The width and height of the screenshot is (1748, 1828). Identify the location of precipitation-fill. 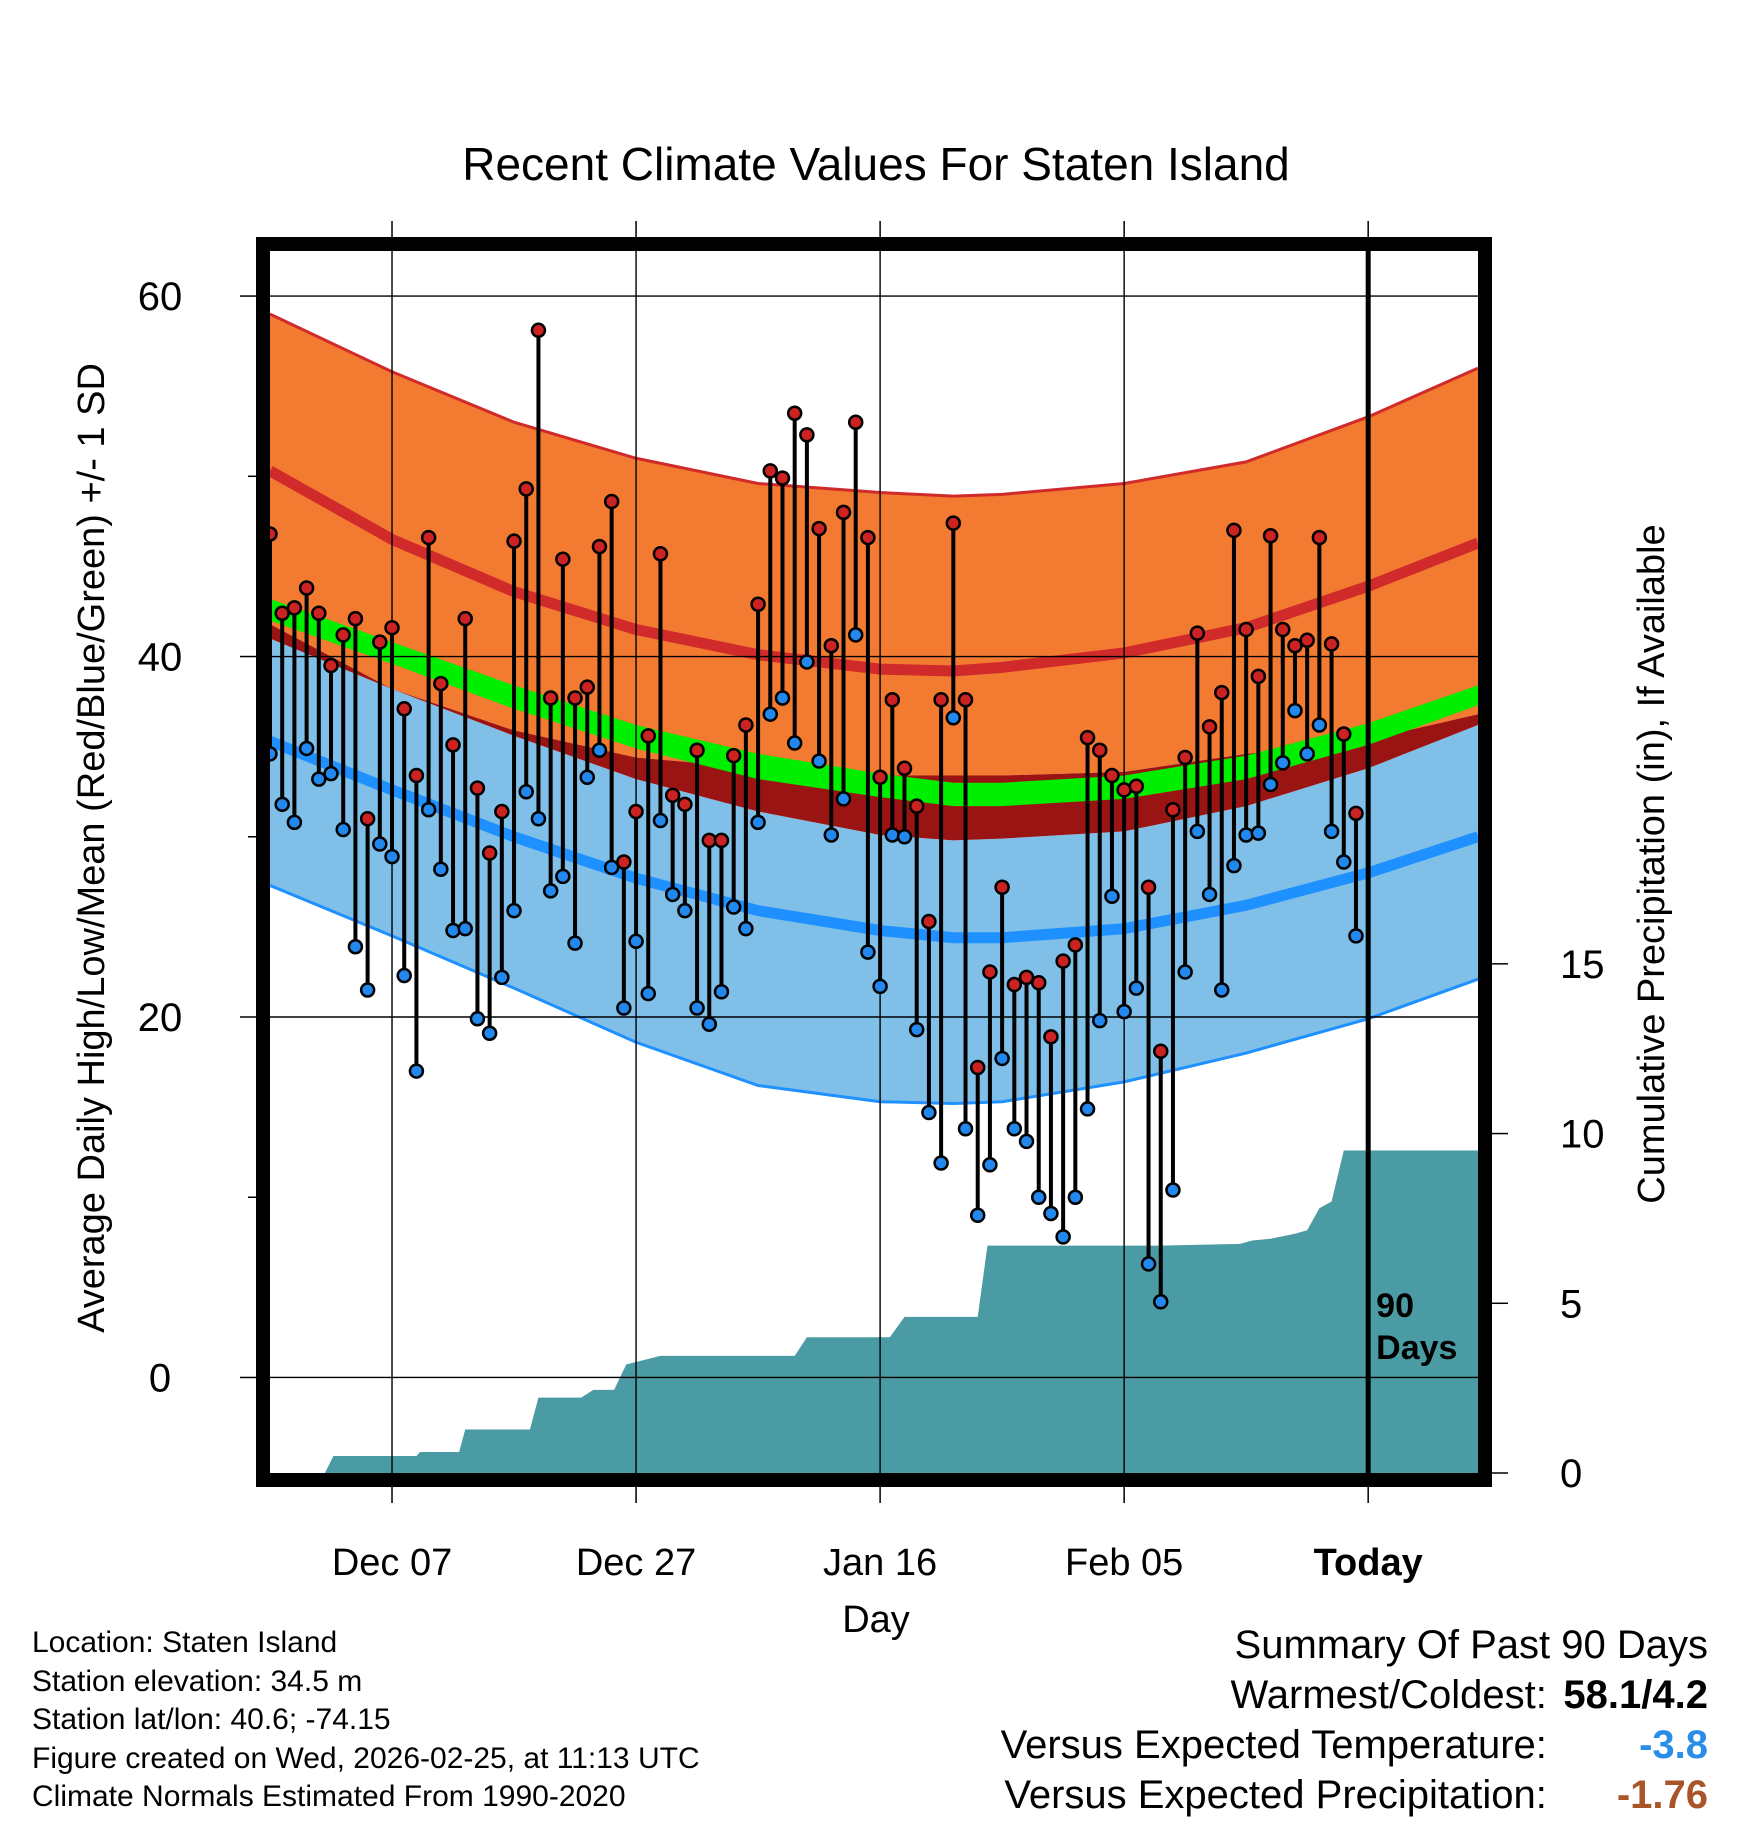
(874, 1311).